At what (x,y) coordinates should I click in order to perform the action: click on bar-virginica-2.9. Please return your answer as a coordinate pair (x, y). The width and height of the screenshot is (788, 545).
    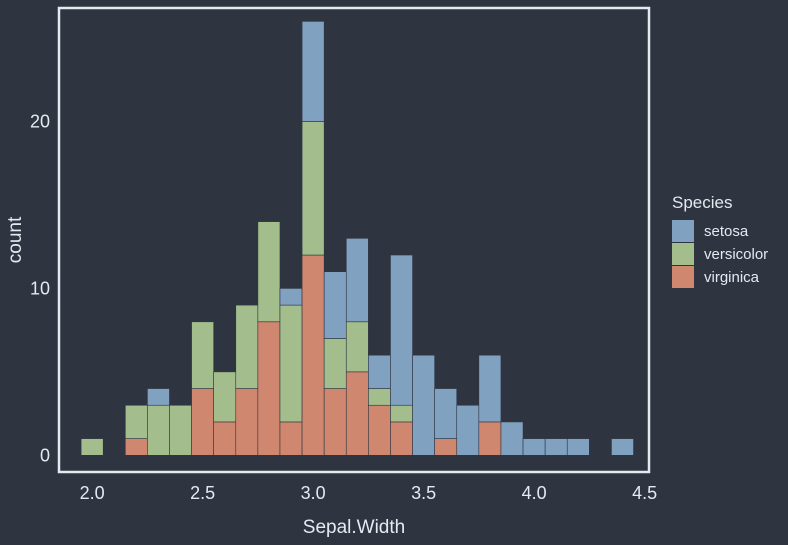
    Looking at the image, I should click on (291, 438).